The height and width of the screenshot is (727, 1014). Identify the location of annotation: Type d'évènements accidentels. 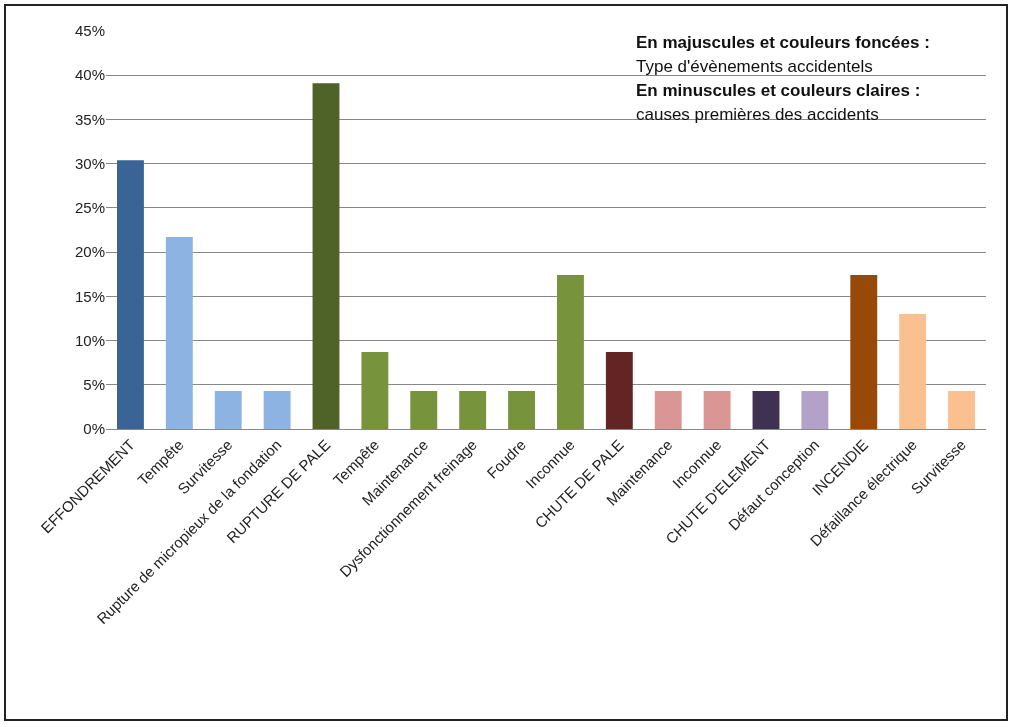
(754, 66).